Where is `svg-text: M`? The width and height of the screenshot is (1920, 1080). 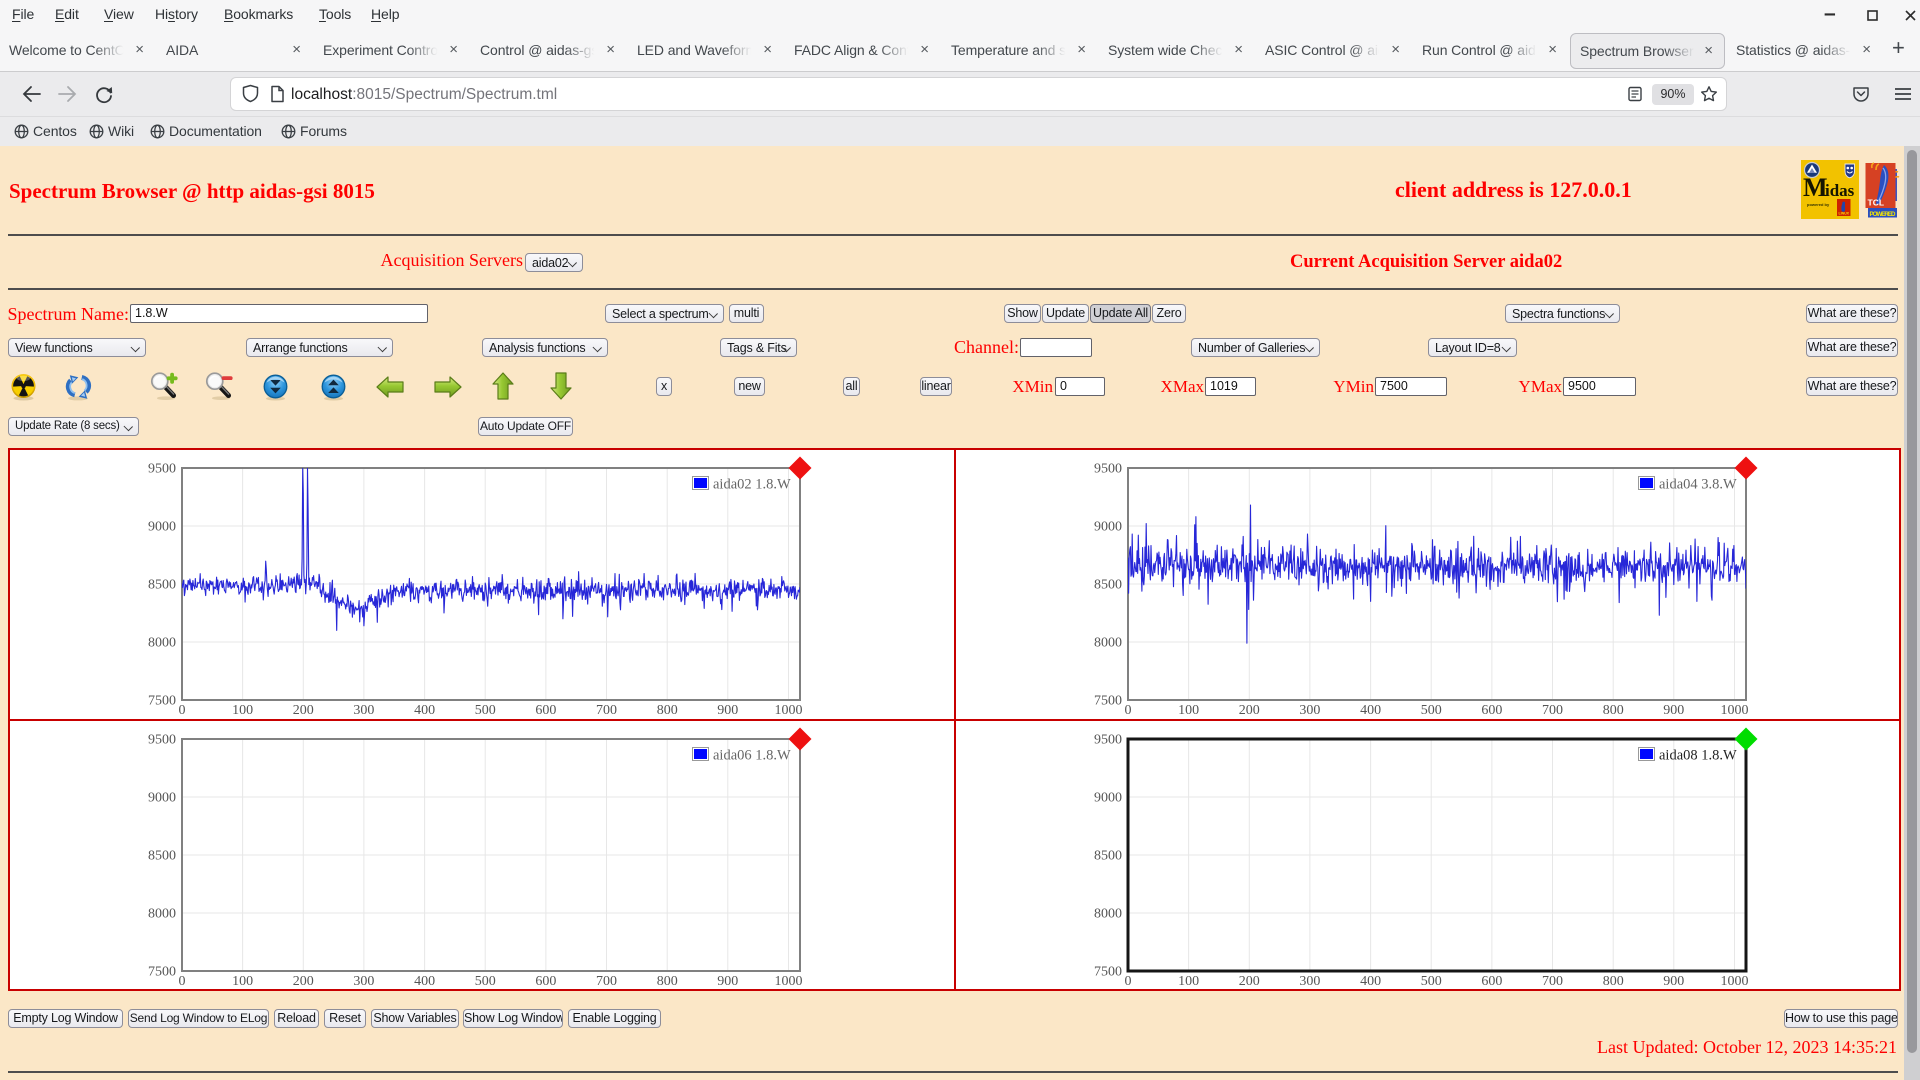
svg-text: M is located at coordinates (1815, 187).